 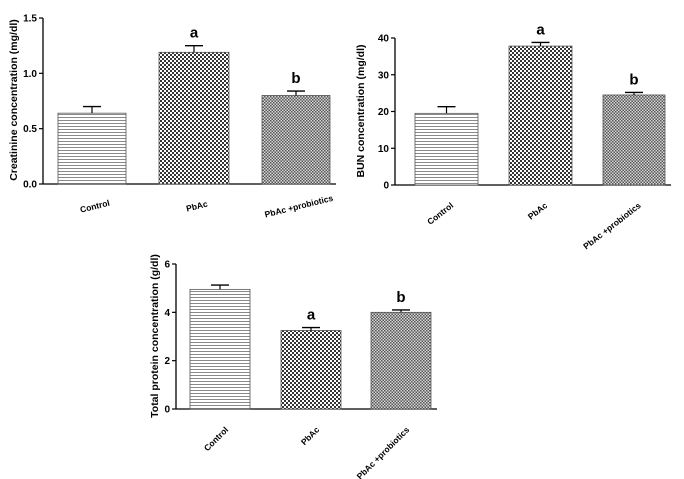 I want to click on y-tick-label: 10, so click(x=384, y=149).